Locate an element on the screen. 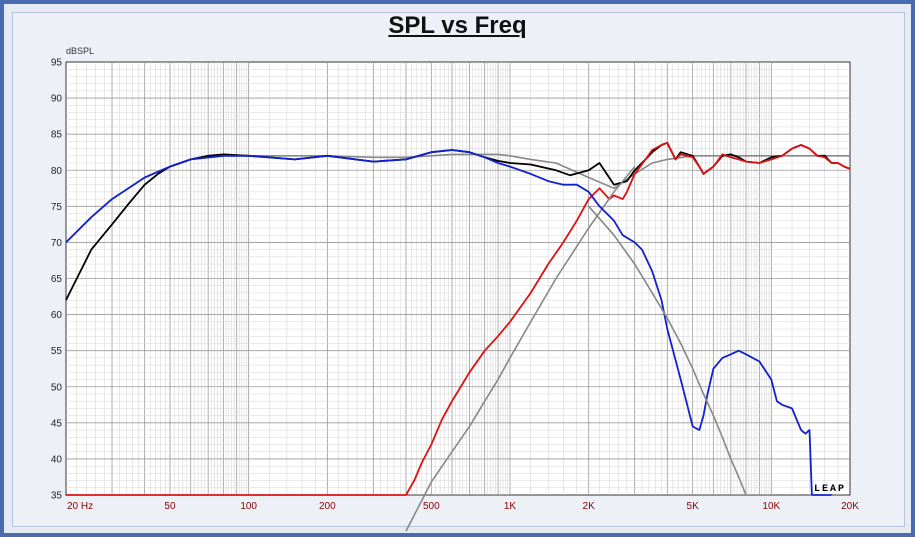 This screenshot has height=537, width=915. y-tick-label: 40 is located at coordinates (57, 459).